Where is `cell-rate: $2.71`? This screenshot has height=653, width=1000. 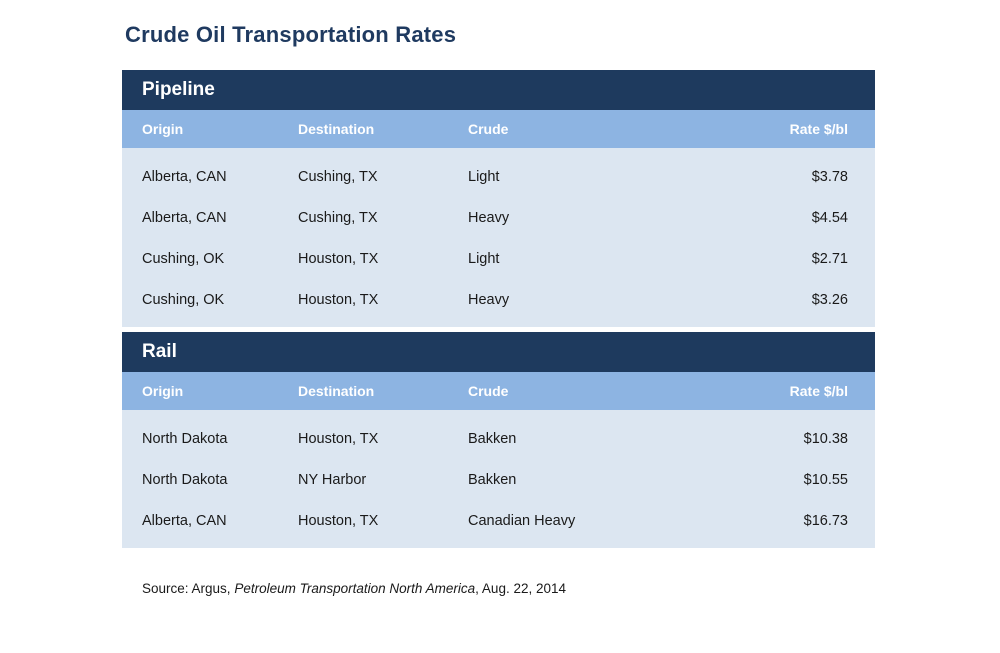 cell-rate: $2.71 is located at coordinates (829, 258).